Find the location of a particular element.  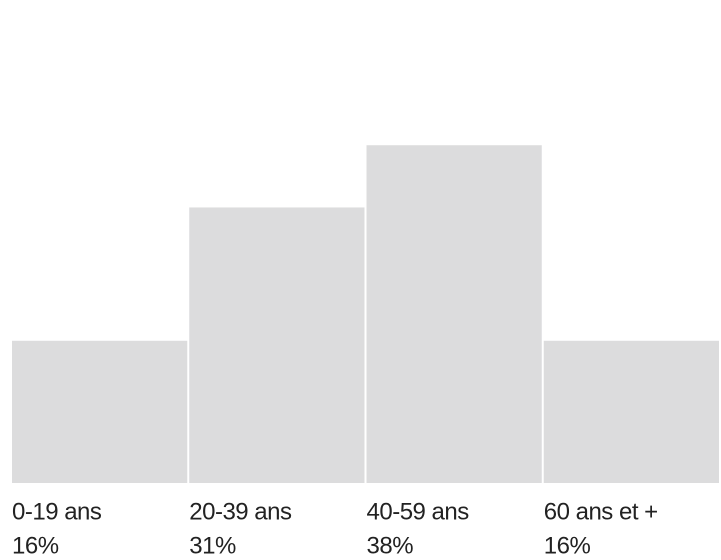

category-label: 20-39 ans is located at coordinates (240, 511).